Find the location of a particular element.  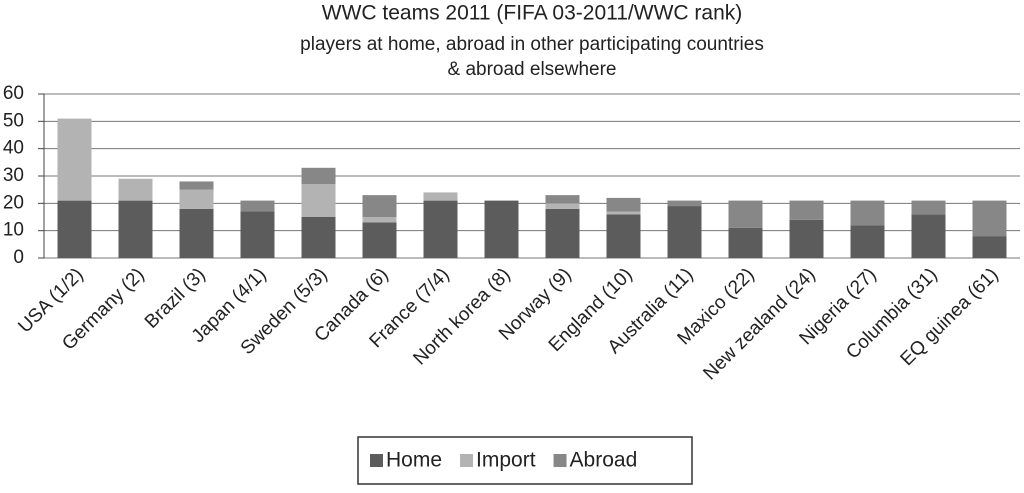

legend-label: Abroad is located at coordinates (604, 460).